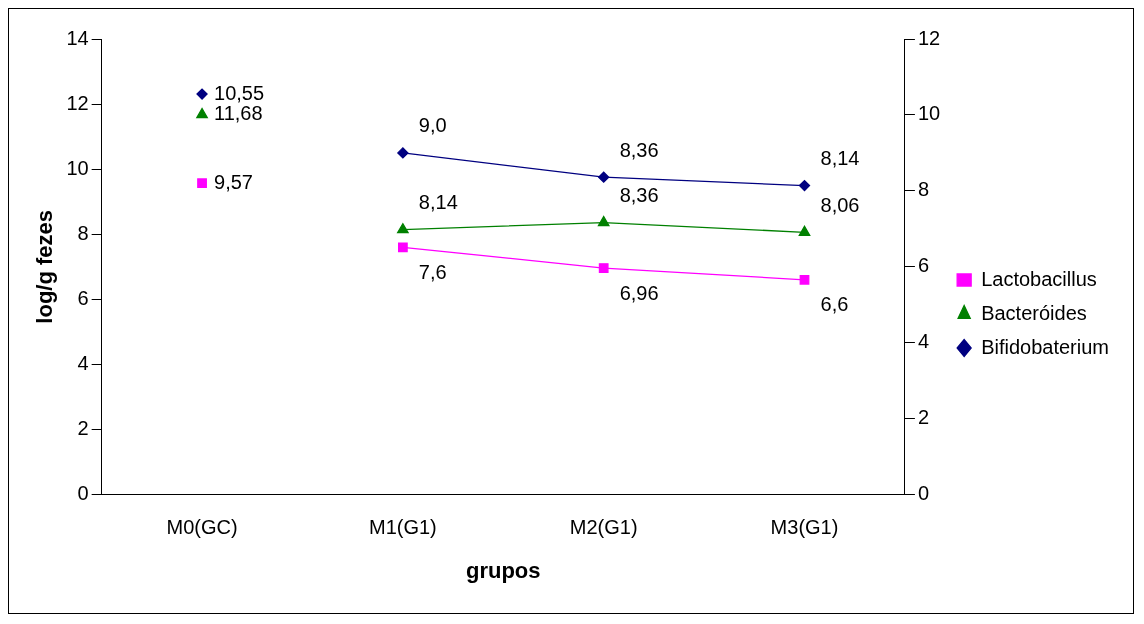 The height and width of the screenshot is (624, 1144). What do you see at coordinates (503, 570) in the screenshot?
I see `x-axis-title: grupos` at bounding box center [503, 570].